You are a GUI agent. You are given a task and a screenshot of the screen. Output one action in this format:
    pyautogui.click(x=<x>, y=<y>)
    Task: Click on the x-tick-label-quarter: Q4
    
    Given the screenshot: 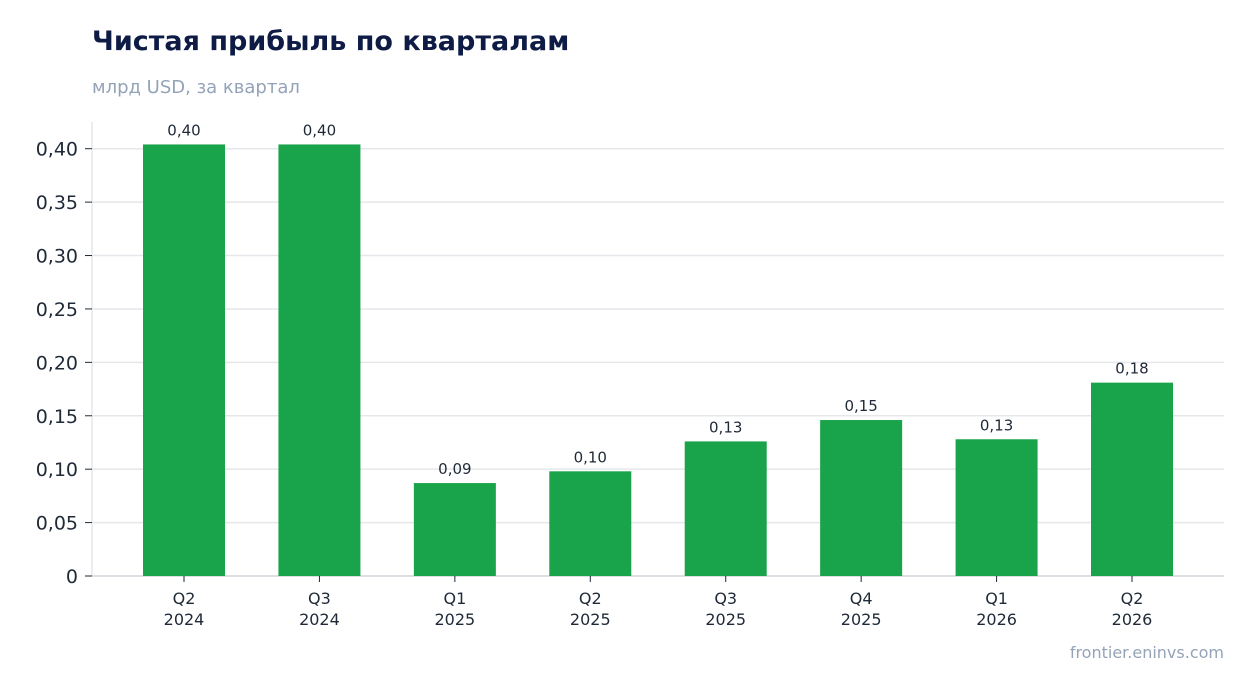 What is the action you would take?
    pyautogui.click(x=861, y=598)
    